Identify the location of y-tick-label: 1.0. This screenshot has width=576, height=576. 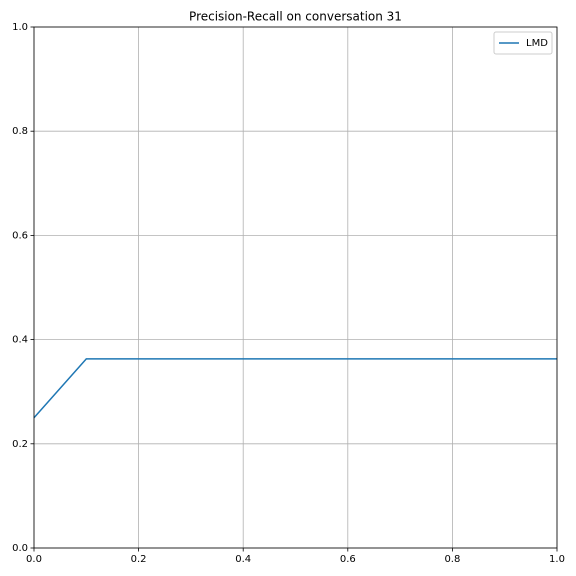
(20, 27).